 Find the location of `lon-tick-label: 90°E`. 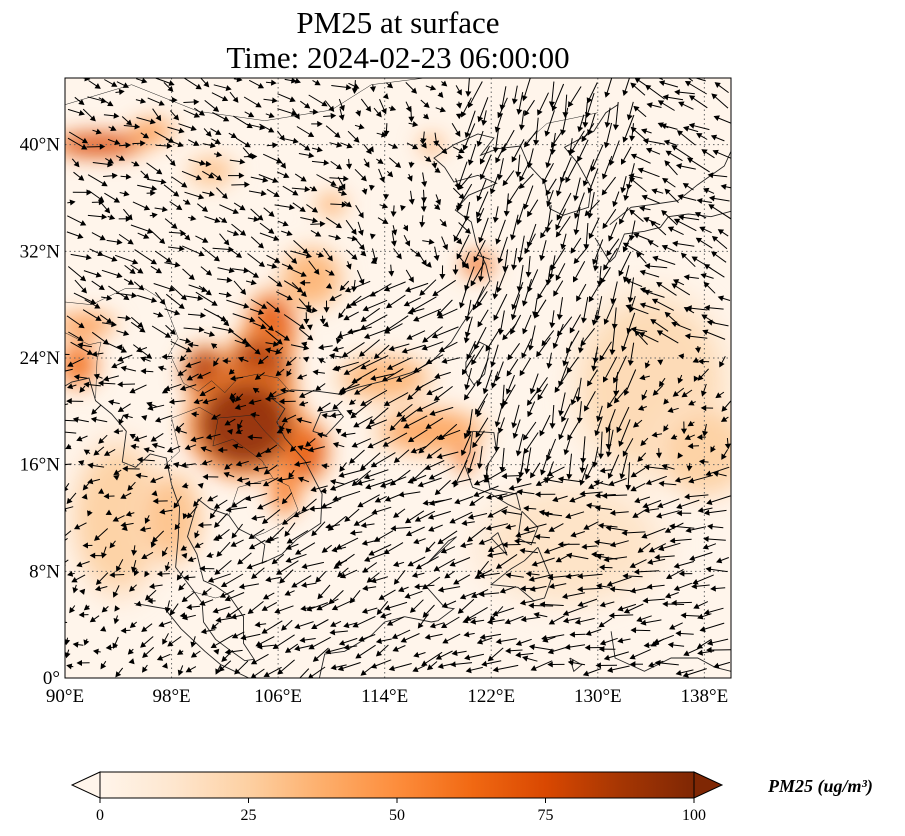

lon-tick-label: 90°E is located at coordinates (65, 696).